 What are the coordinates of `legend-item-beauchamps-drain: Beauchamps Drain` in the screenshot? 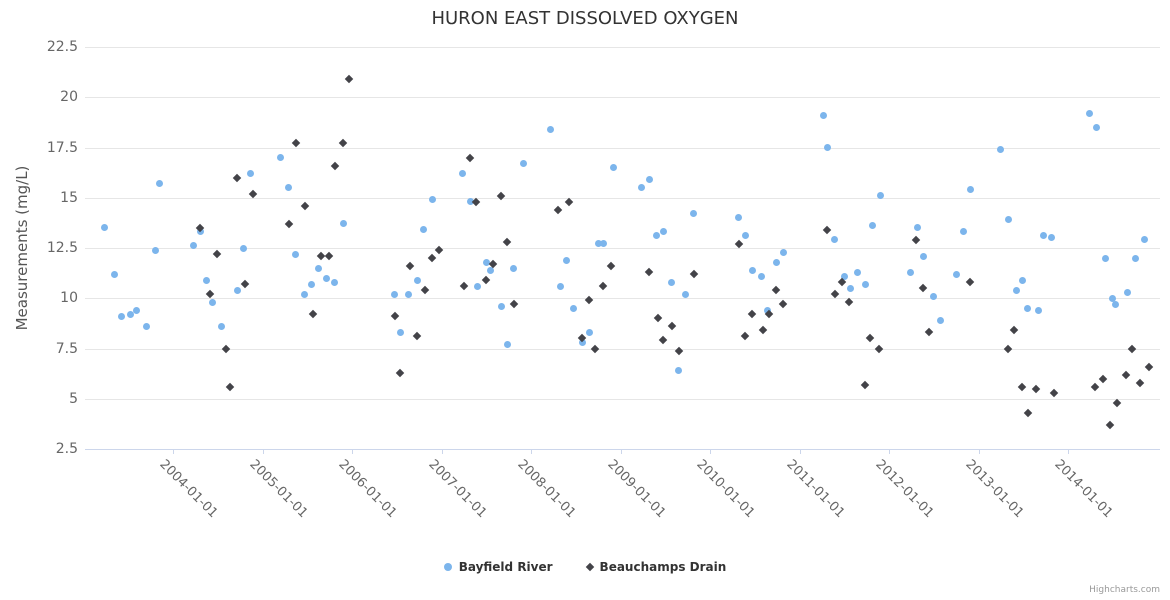 It's located at (655, 567).